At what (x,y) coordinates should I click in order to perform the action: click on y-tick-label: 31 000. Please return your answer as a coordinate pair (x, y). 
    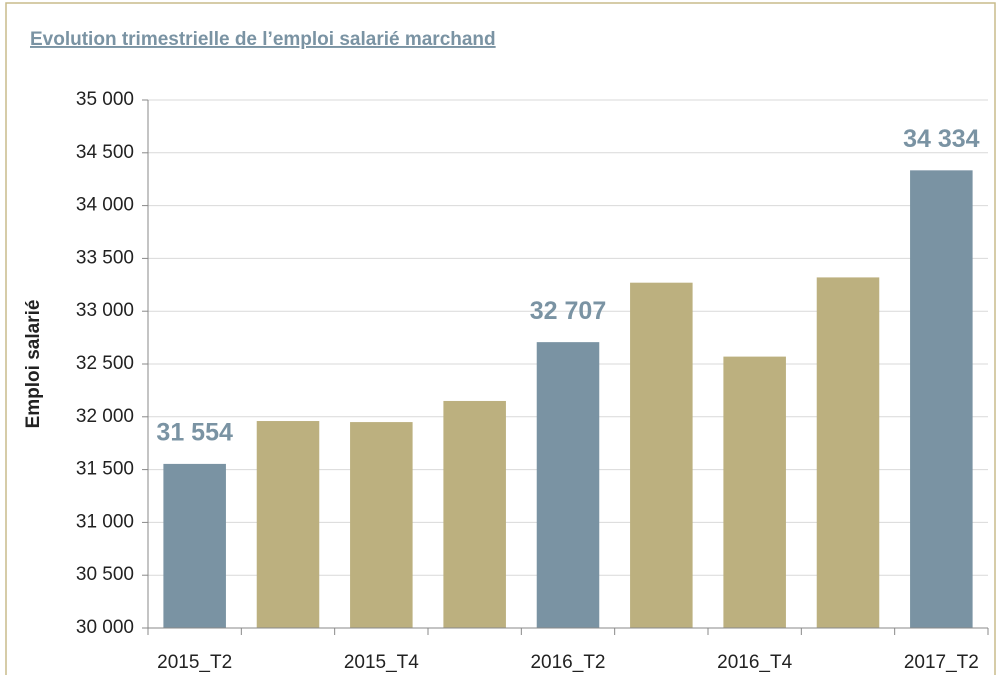
    Looking at the image, I should click on (105, 521).